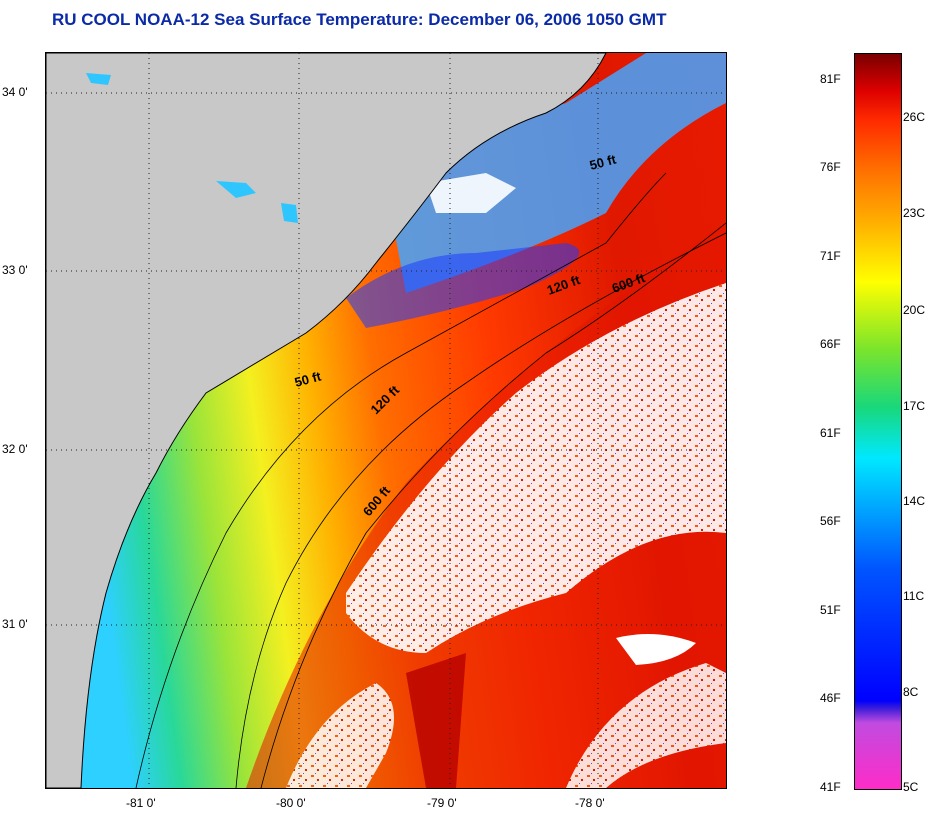  I want to click on colorbar-f-label: 51F, so click(830, 610).